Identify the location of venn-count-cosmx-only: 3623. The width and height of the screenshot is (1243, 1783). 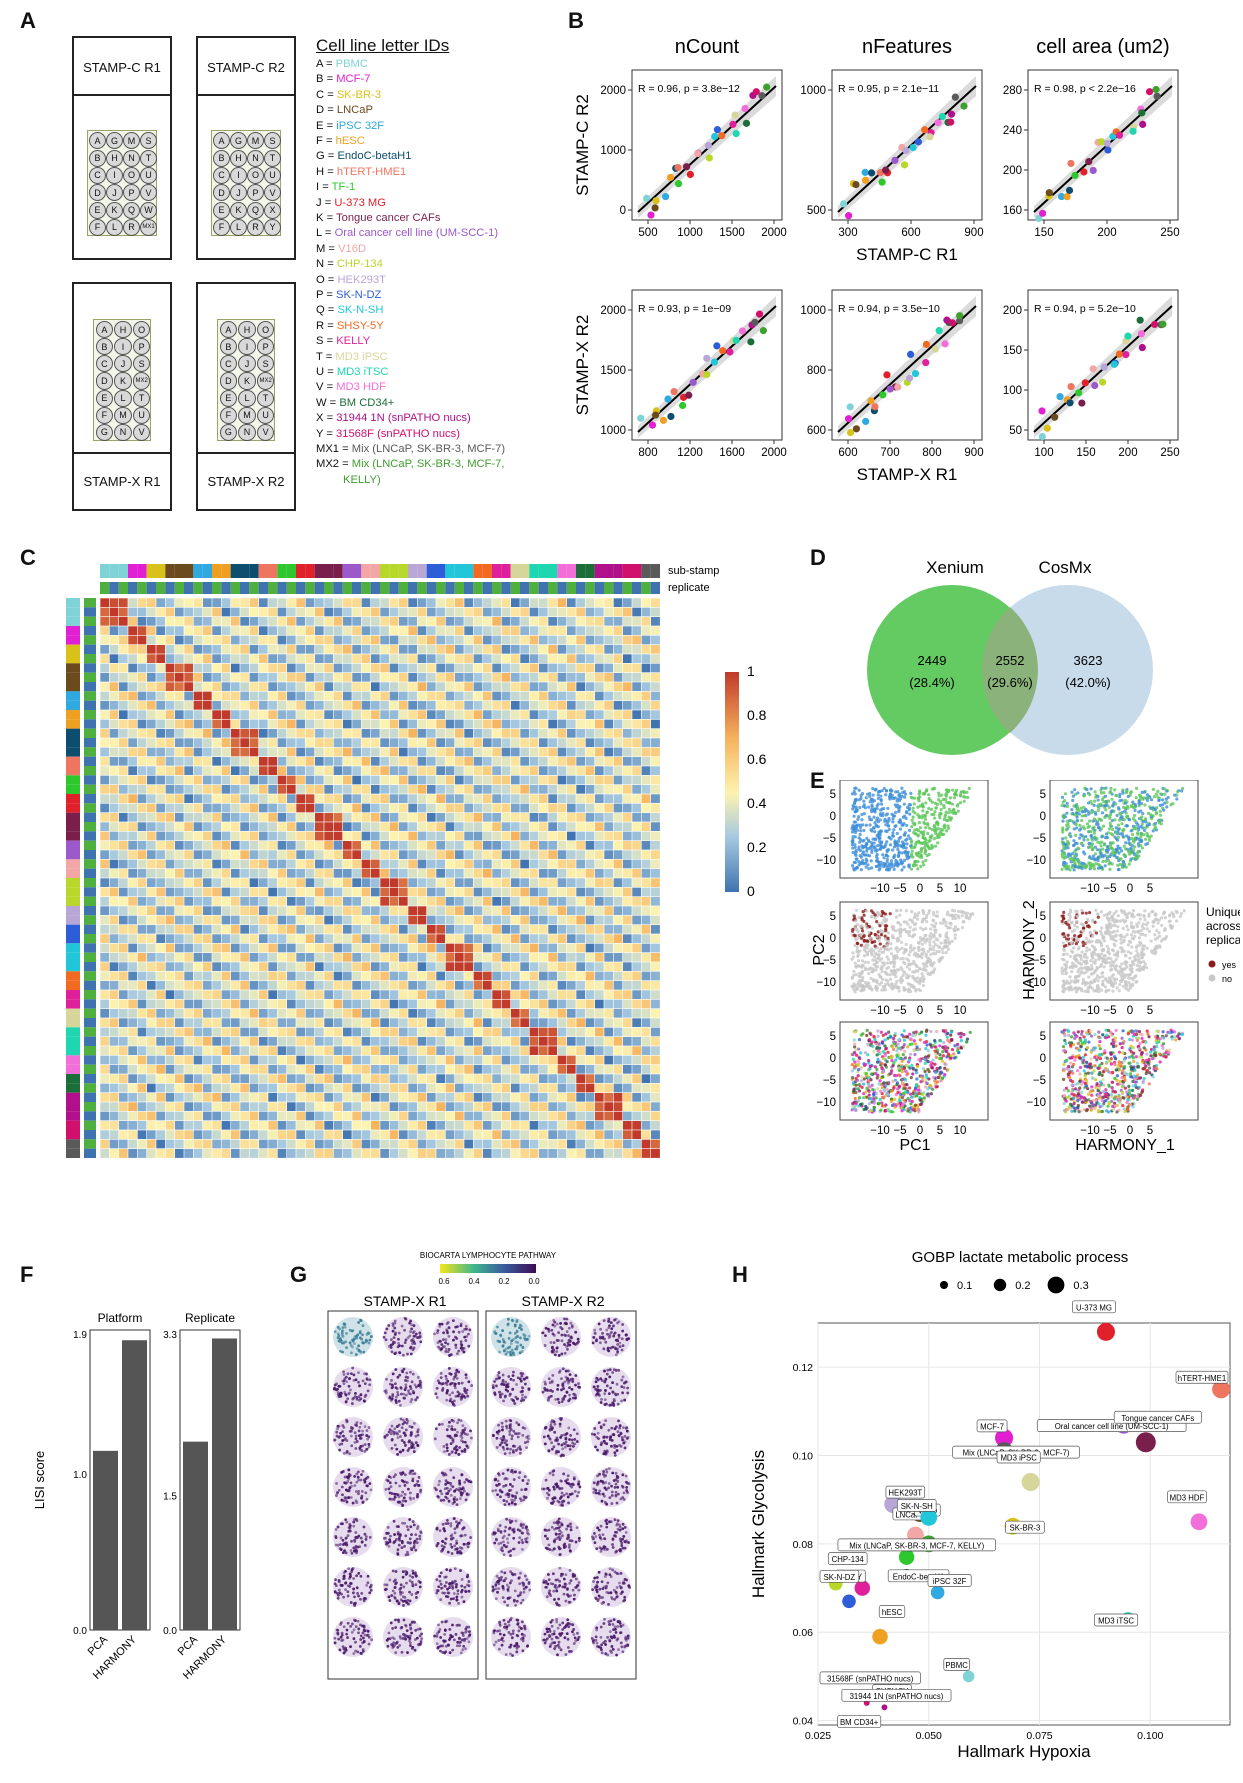
(1088, 660).